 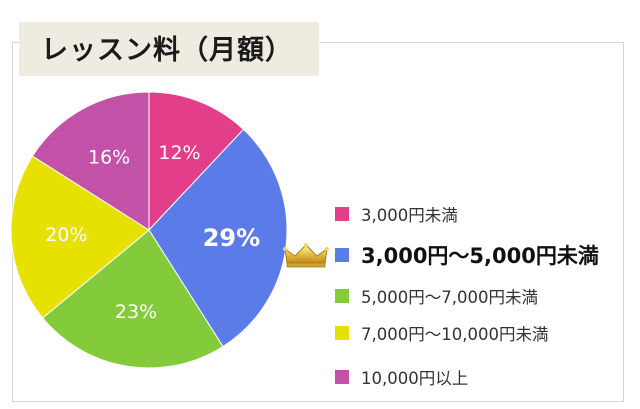 I want to click on slice-label-3000-5000: 29%, so click(x=231, y=238).